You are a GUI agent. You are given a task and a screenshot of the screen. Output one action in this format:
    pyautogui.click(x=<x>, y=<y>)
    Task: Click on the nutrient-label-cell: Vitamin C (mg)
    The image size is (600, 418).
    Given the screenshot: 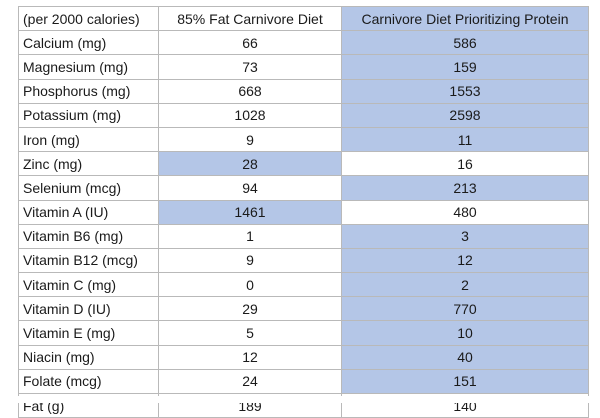 What is the action you would take?
    pyautogui.click(x=88, y=285)
    